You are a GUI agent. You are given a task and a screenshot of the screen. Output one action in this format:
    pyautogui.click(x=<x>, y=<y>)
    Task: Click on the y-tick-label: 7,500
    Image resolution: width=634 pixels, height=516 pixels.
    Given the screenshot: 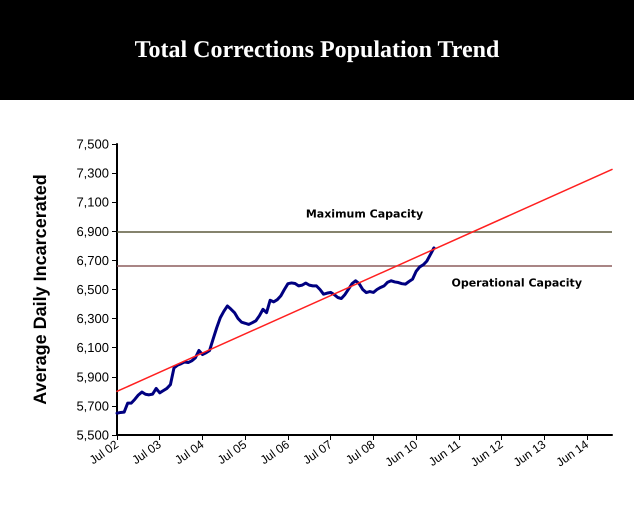 What is the action you would take?
    pyautogui.click(x=92, y=144)
    